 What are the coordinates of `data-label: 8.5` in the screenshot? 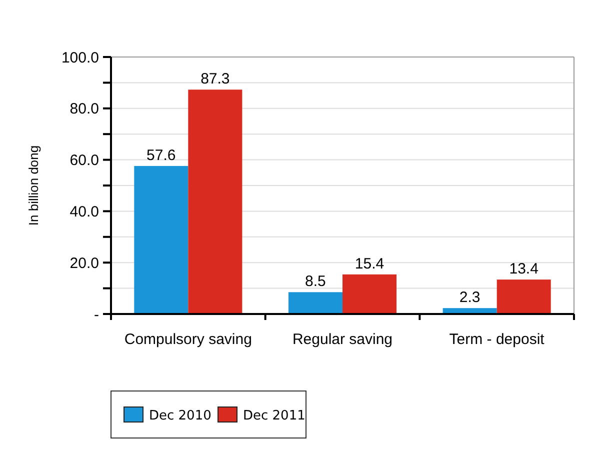 It's located at (315, 281).